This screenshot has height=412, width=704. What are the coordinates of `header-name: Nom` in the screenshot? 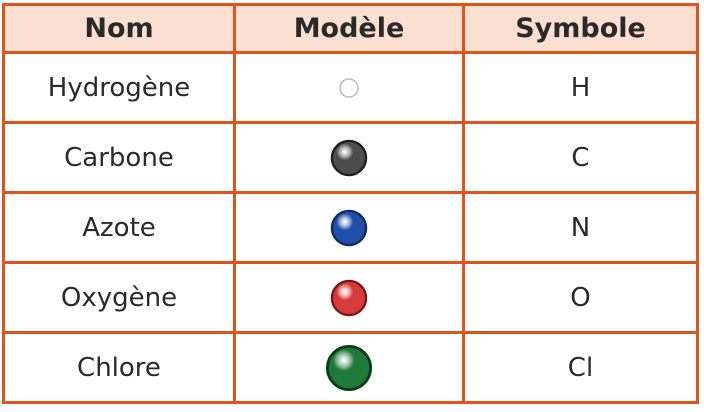 It's located at (119, 28).